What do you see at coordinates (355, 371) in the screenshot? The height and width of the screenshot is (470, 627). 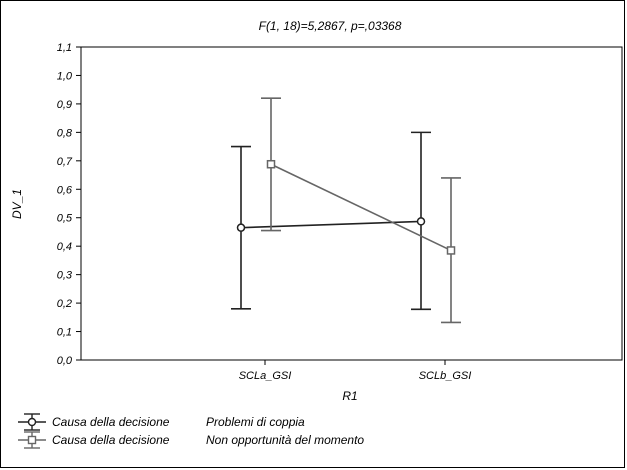 I see `x-axis: SCLa_GSI SCLb_GSI` at bounding box center [355, 371].